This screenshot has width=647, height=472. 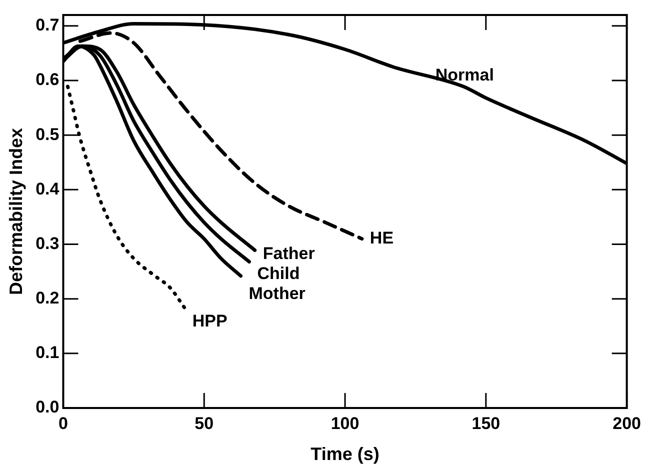 I want to click on y-tick-label: 0.3, so click(x=48, y=243).